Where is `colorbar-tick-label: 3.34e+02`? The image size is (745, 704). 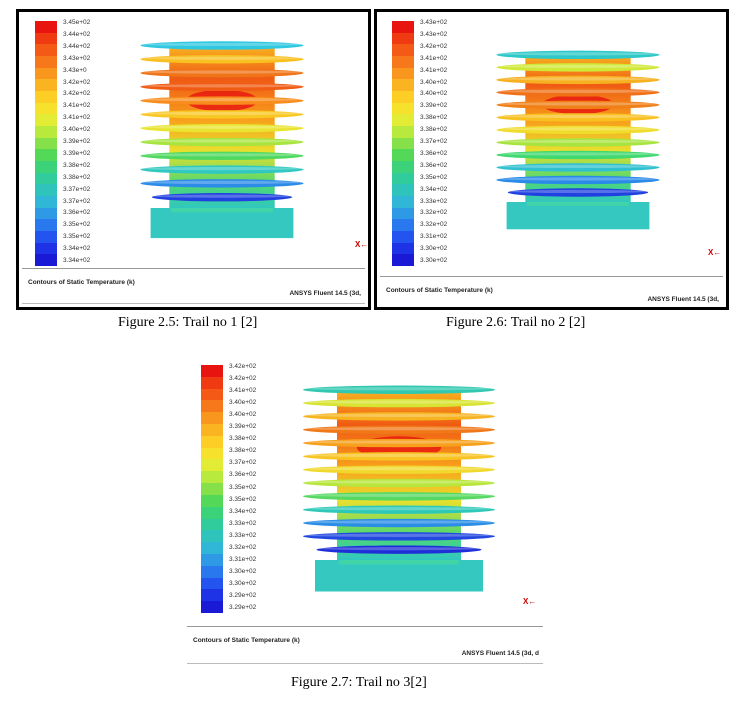
colorbar-tick-label: 3.34e+02 is located at coordinates (243, 511).